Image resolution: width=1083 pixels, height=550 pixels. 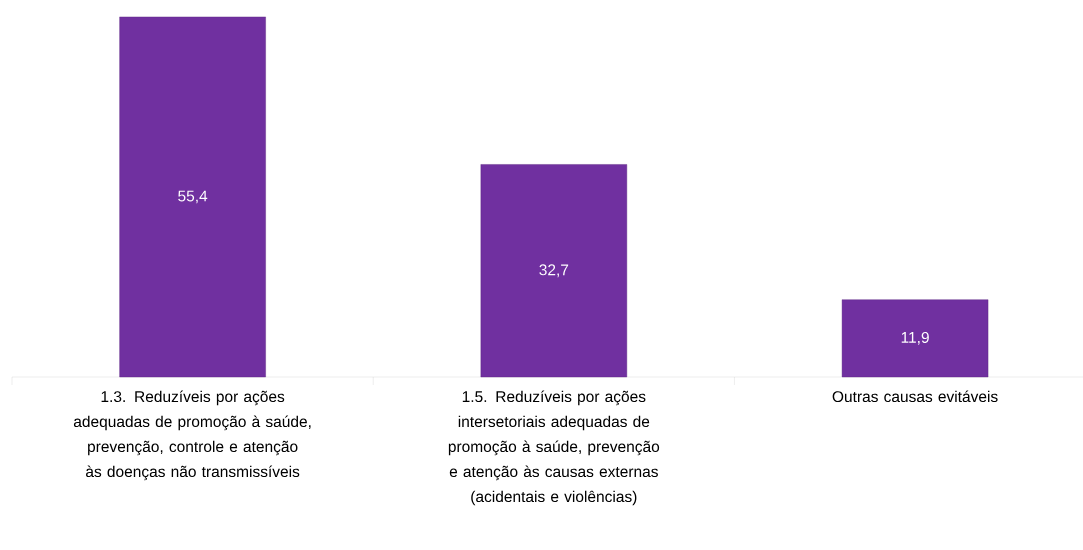 I want to click on data-label: 11,9, so click(x=915, y=338).